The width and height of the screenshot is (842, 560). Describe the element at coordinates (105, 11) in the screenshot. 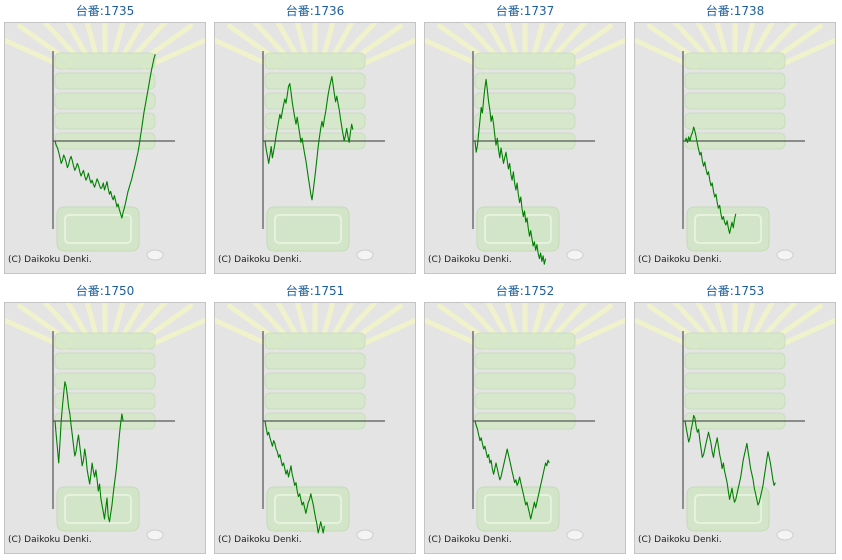

I see `machine-number-title: 台番:1735` at that location.